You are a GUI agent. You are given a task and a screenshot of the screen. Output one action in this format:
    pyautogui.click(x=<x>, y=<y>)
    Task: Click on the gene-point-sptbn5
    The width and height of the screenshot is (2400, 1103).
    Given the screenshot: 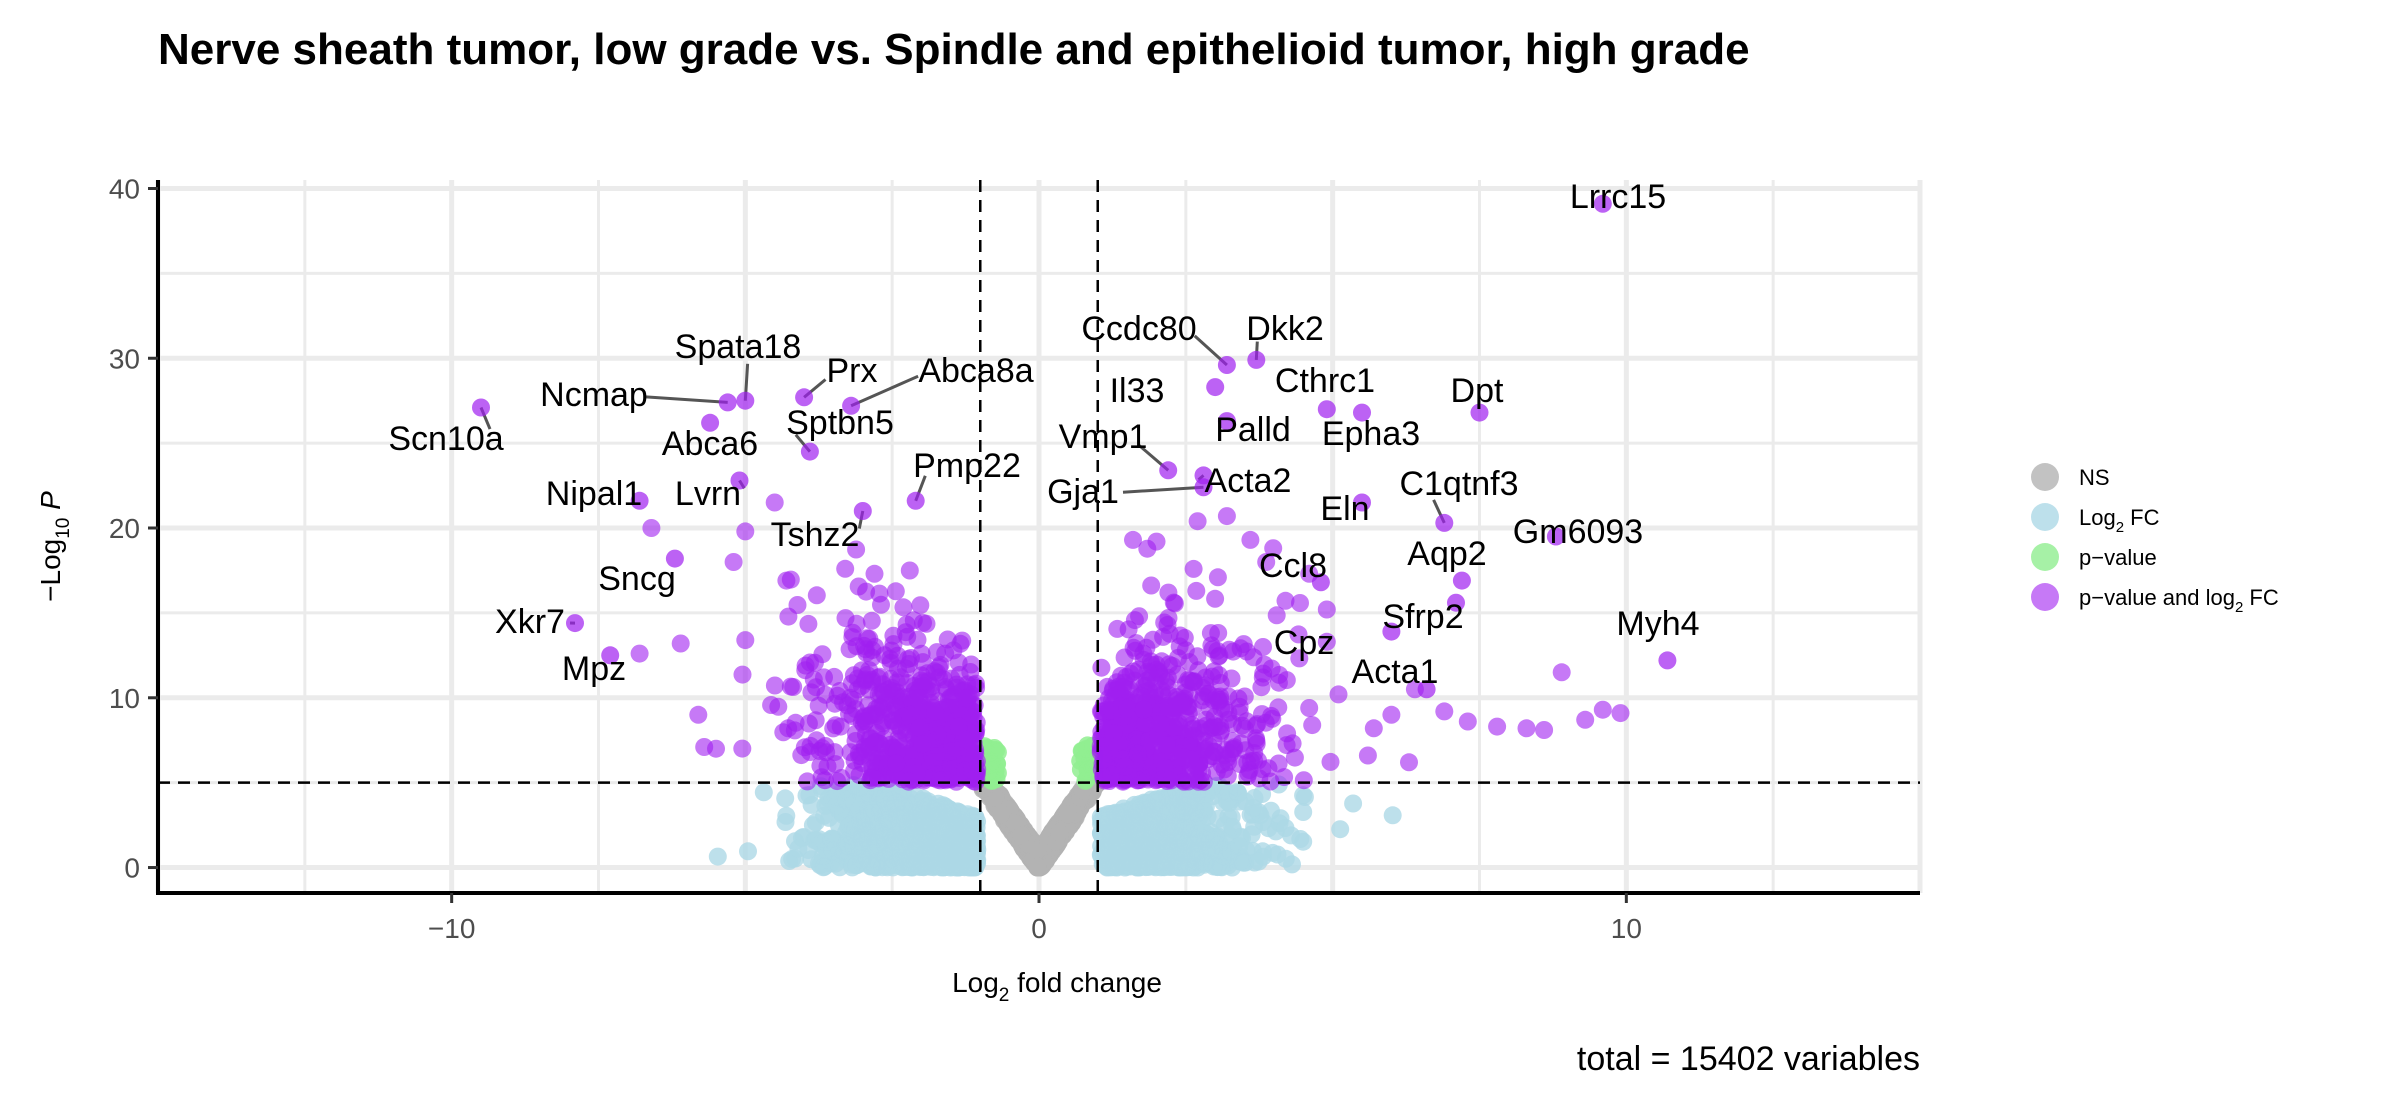 What is the action you would take?
    pyautogui.click(x=809, y=451)
    